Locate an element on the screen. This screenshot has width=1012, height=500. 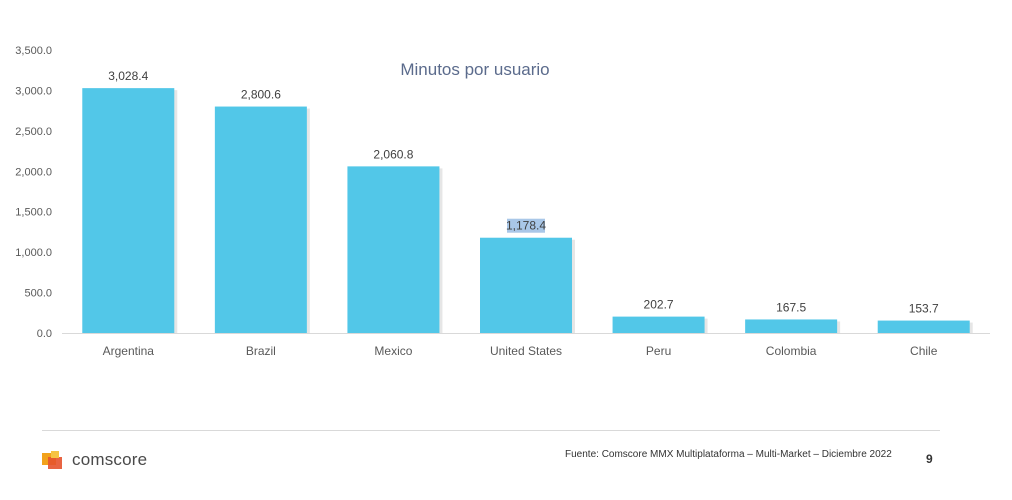
y-tick-label: 0.0 is located at coordinates (44, 334).